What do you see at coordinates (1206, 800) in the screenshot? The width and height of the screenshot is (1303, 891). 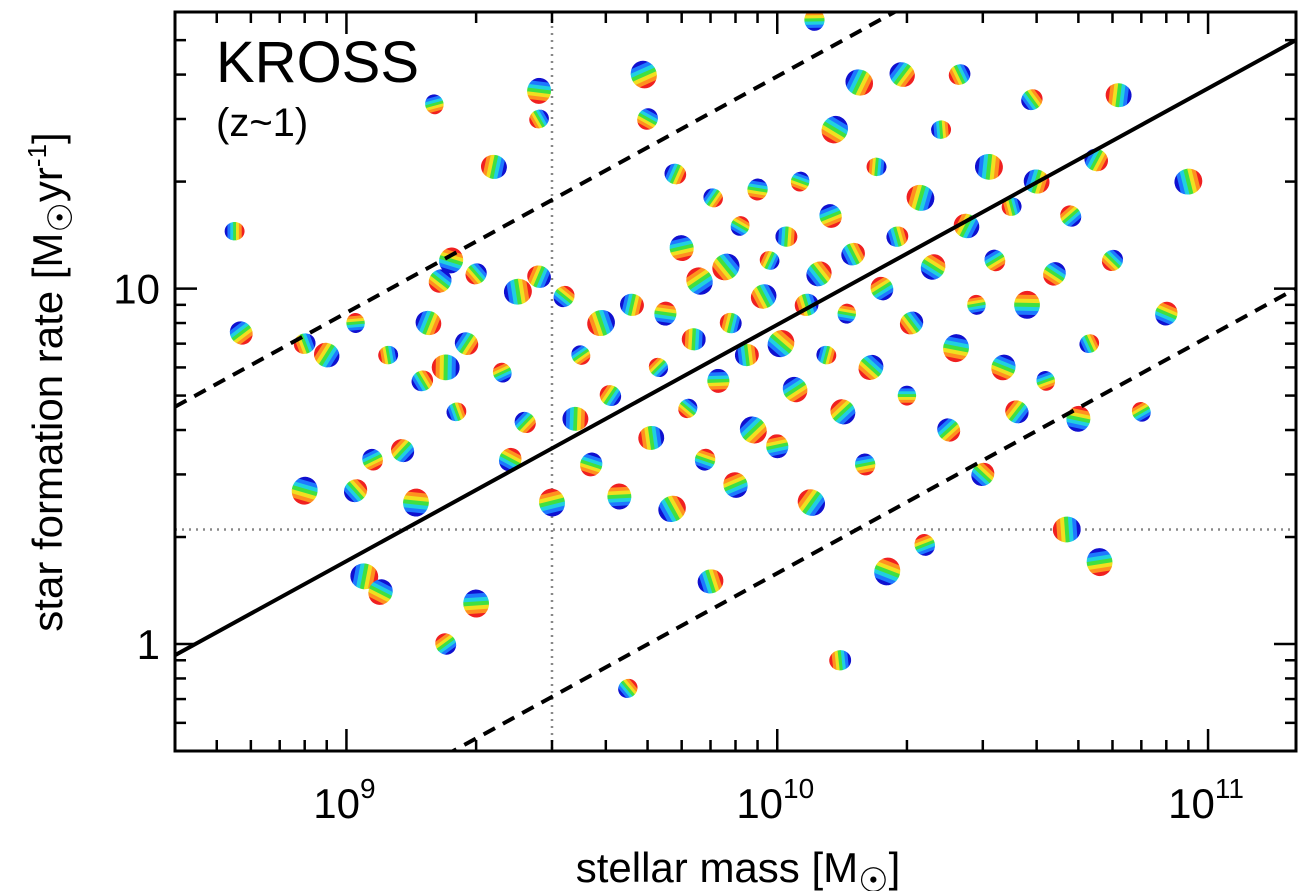 I see `x-tick-label: 1011` at bounding box center [1206, 800].